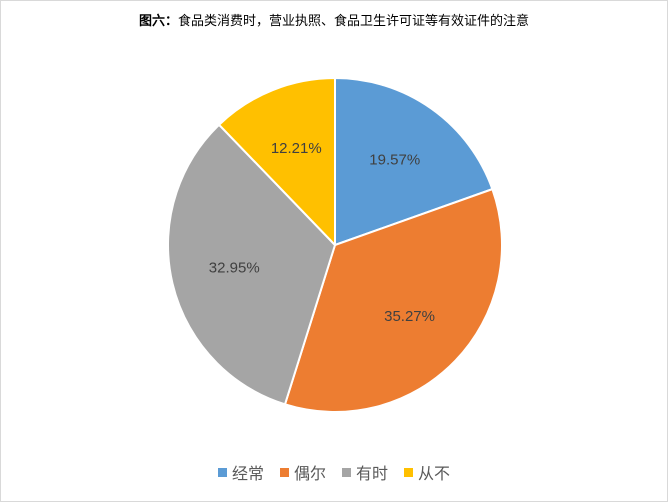 This screenshot has height=502, width=668. What do you see at coordinates (372, 473) in the screenshot?
I see `legend-label: 有时` at bounding box center [372, 473].